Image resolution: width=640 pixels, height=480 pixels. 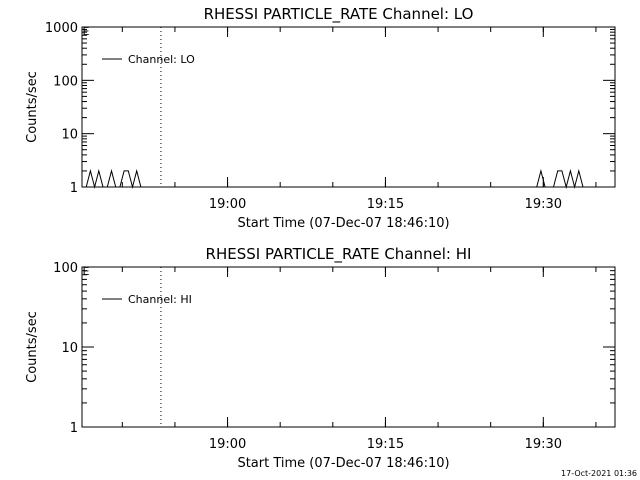 I want to click on footer-timestamp: 17-Oct-2021 01:36, so click(x=599, y=473).